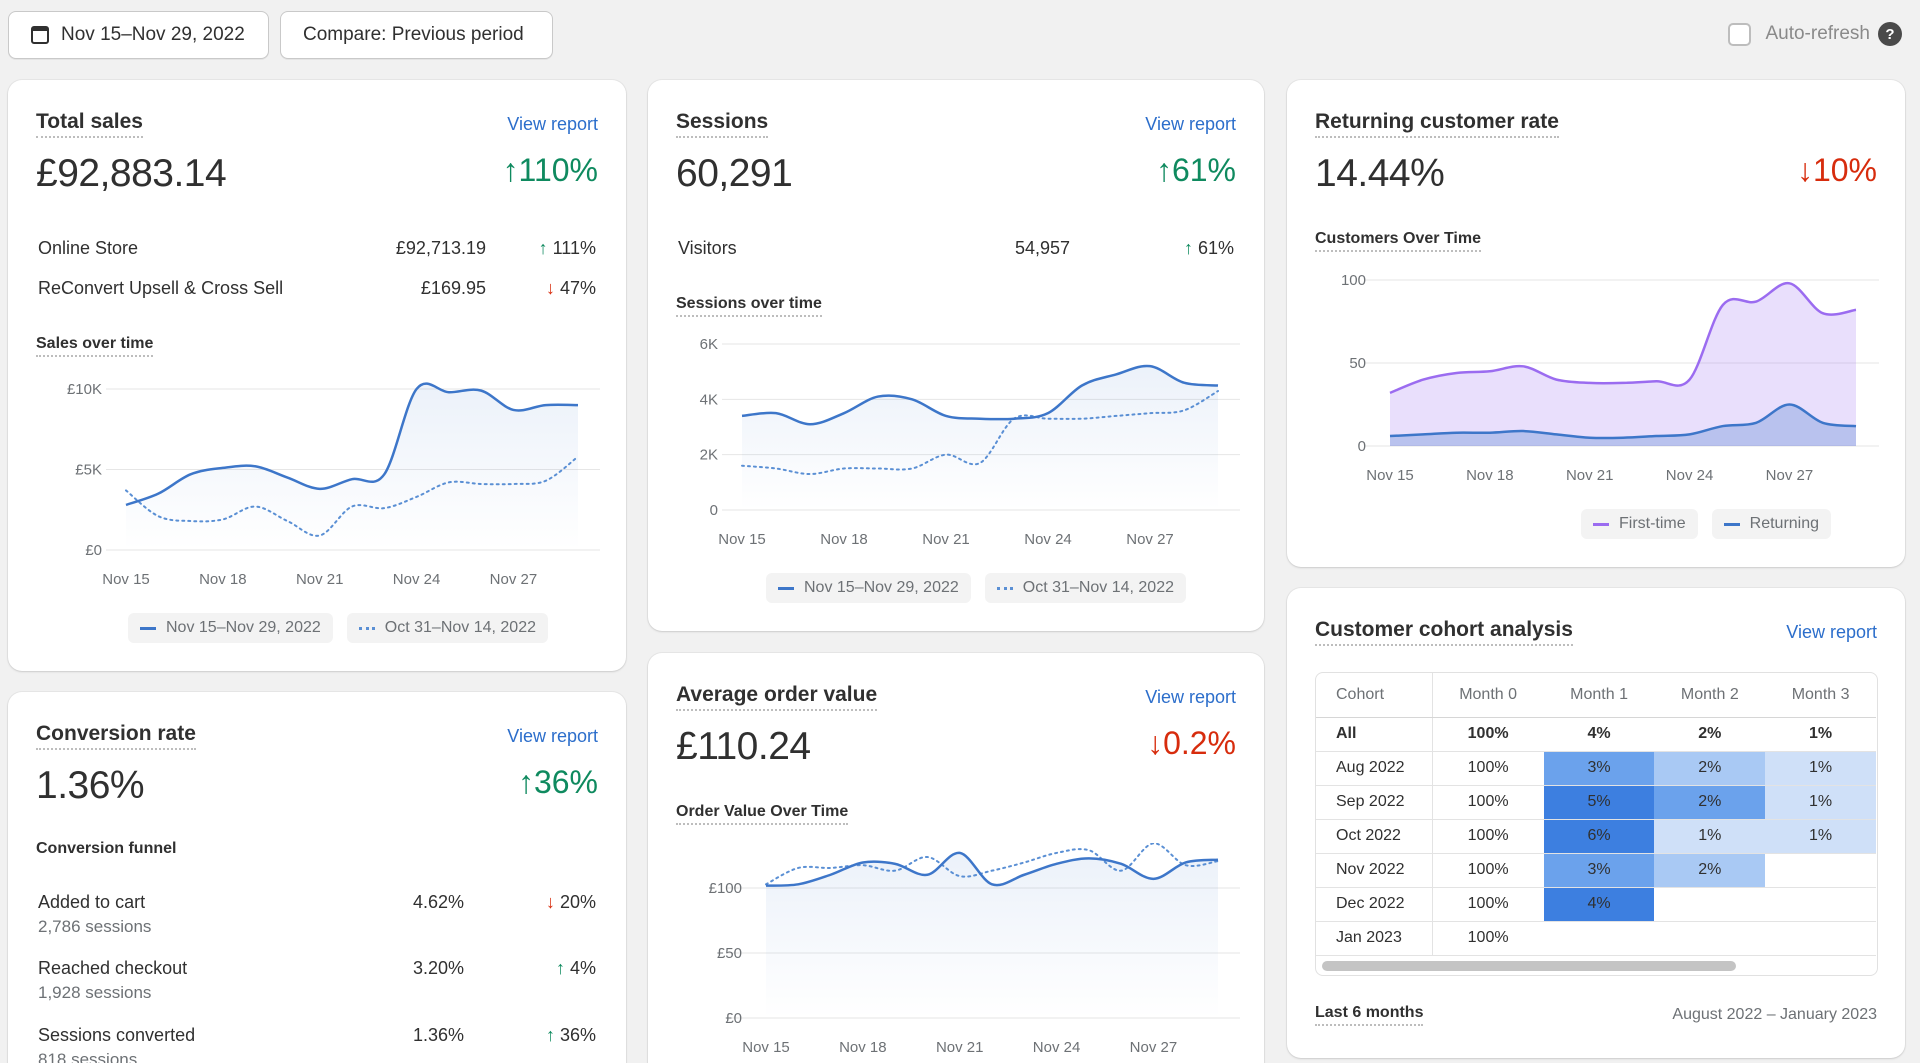 The width and height of the screenshot is (1920, 1063). What do you see at coordinates (1817, 33) in the screenshot?
I see `auto-refresh-label: Auto-refresh` at bounding box center [1817, 33].